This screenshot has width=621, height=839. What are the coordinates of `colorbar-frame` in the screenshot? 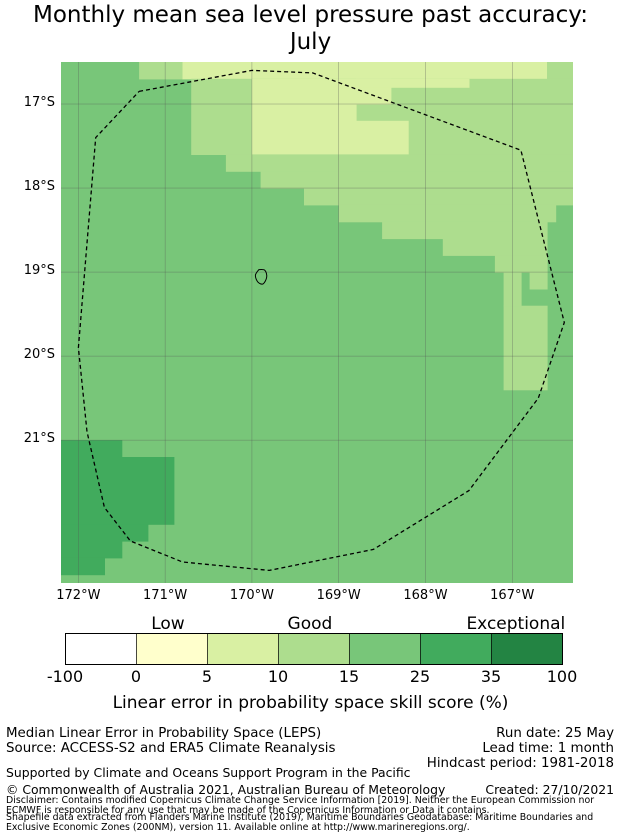 It's located at (314, 649).